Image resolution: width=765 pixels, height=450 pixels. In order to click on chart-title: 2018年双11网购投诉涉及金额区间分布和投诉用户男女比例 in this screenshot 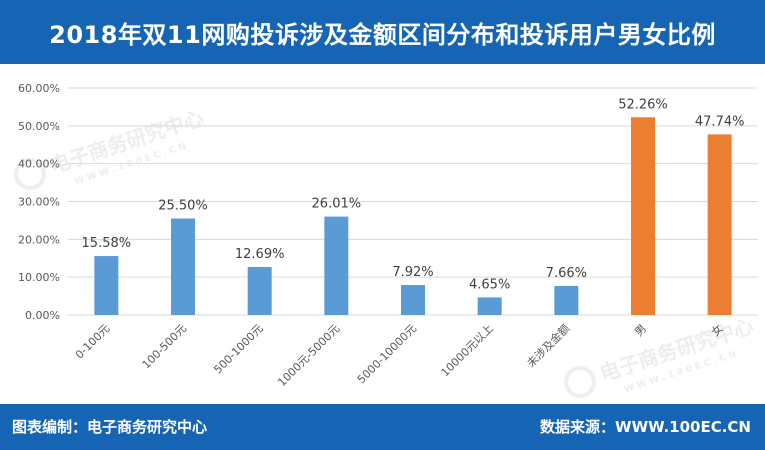, I will do `click(382, 34)`.